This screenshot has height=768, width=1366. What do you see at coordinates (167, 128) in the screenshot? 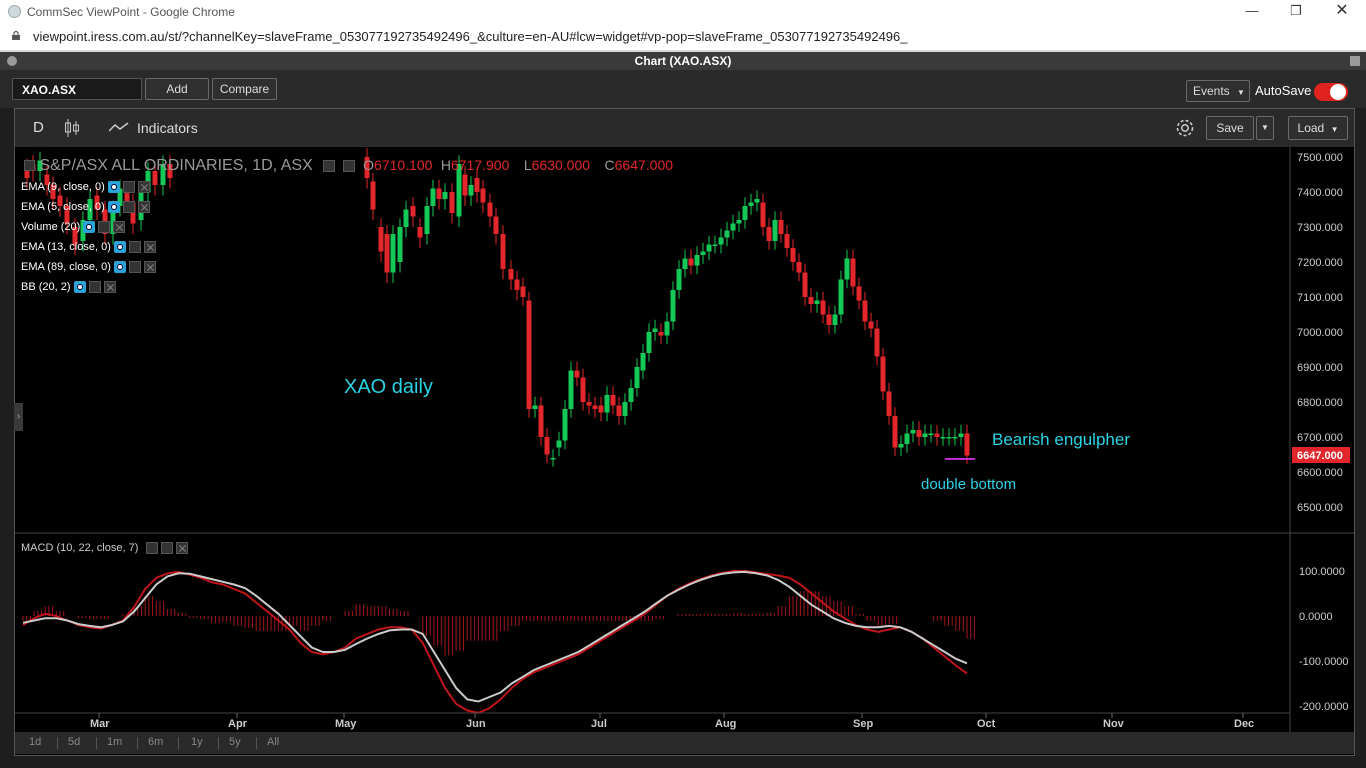
I see `indicators-button: Indicators` at bounding box center [167, 128].